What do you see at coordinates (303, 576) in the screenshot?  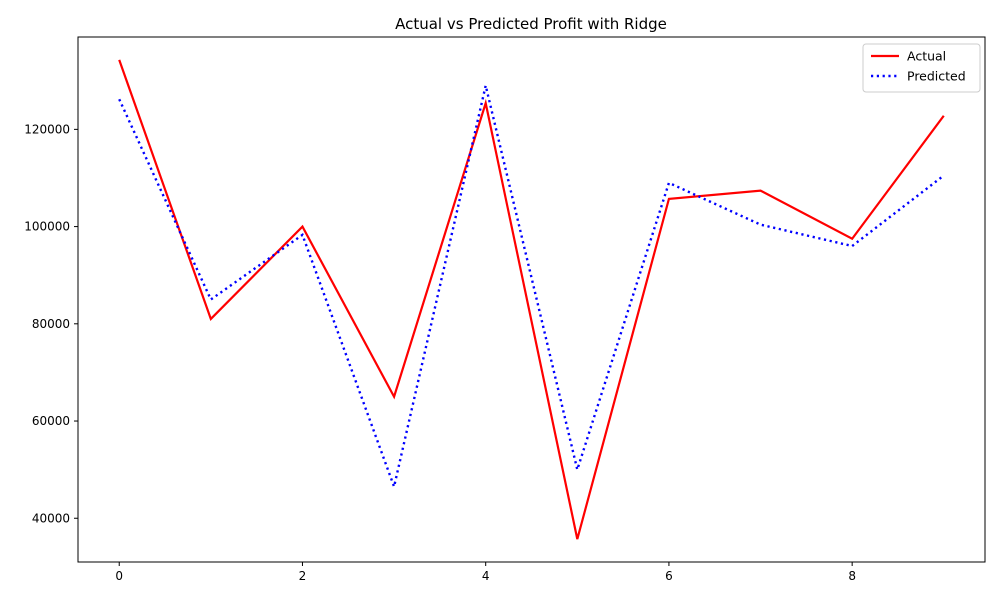 I see `x-tick-label: 2` at bounding box center [303, 576].